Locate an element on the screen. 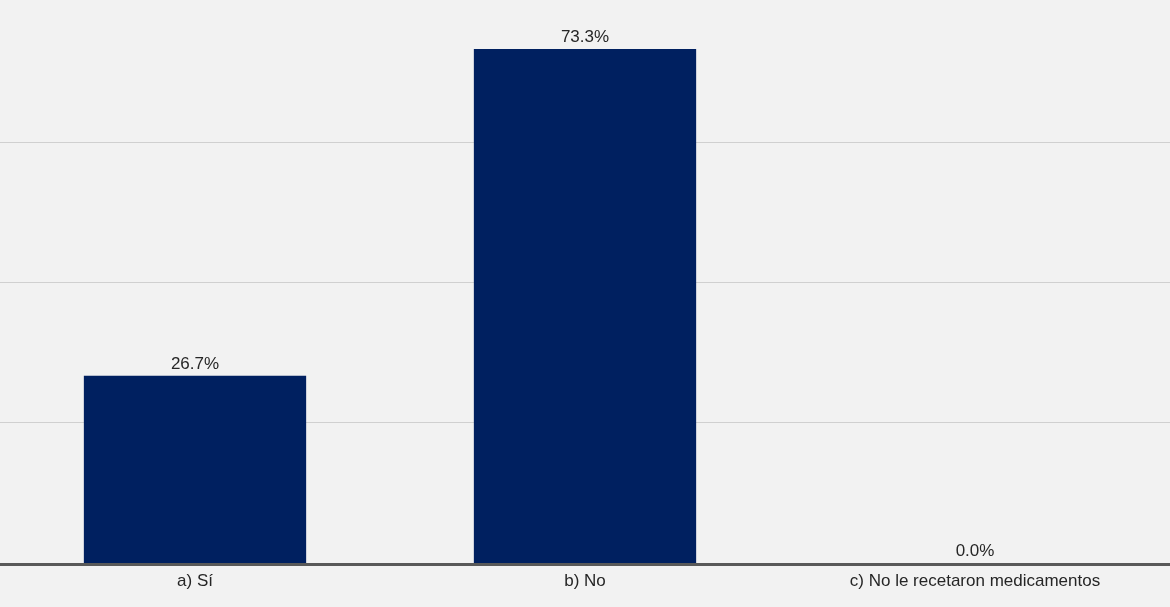  data-label: 73.3% is located at coordinates (585, 36).